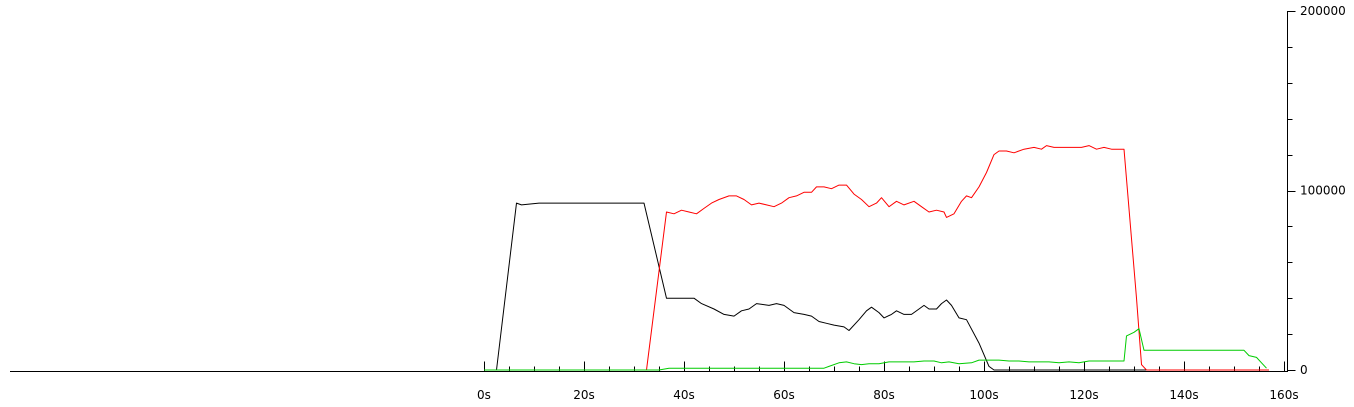 The height and width of the screenshot is (407, 1354). I want to click on x-tick-label: 140s, so click(1183, 395).